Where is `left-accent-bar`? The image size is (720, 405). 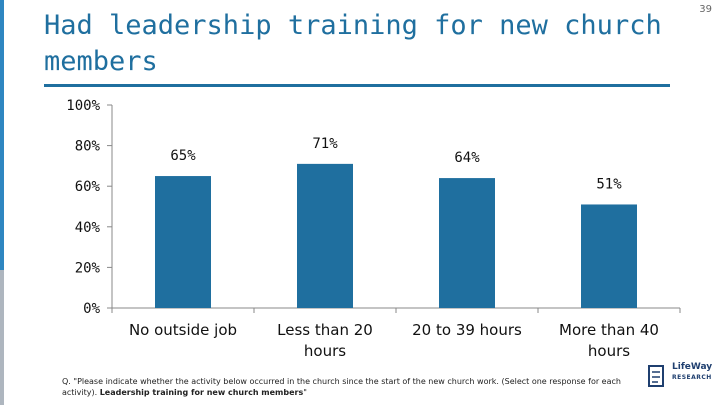
left-accent-bar is located at coordinates (2, 135).